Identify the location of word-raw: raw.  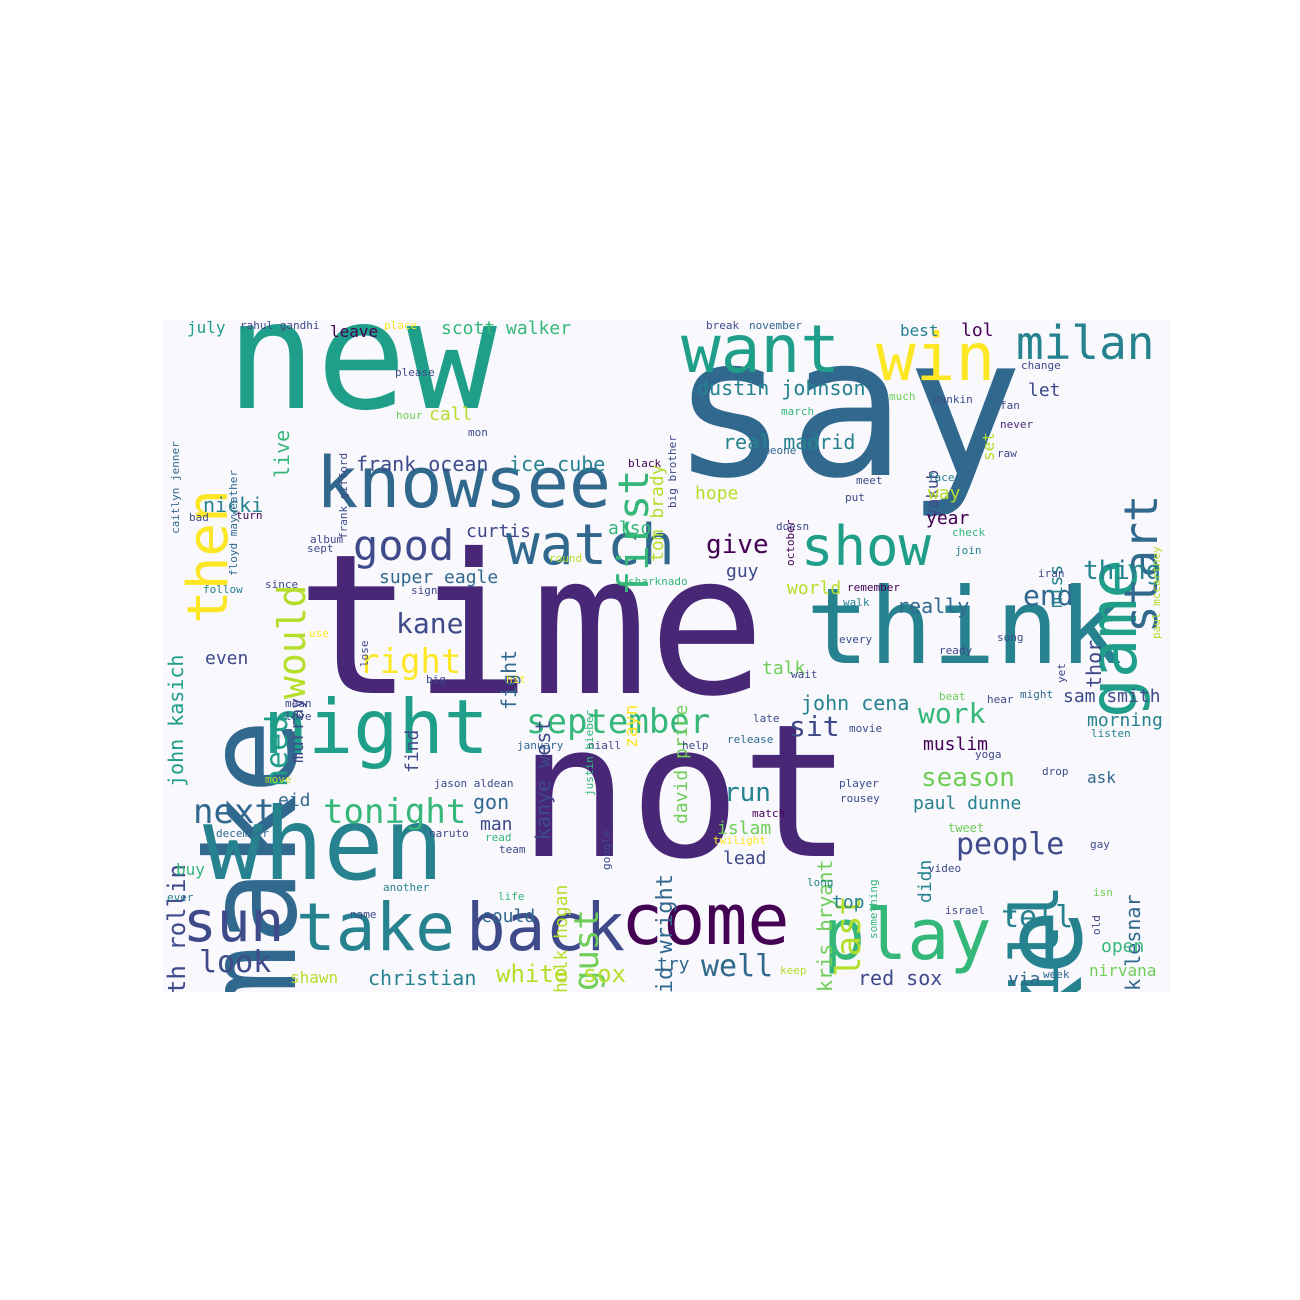
(1007, 453).